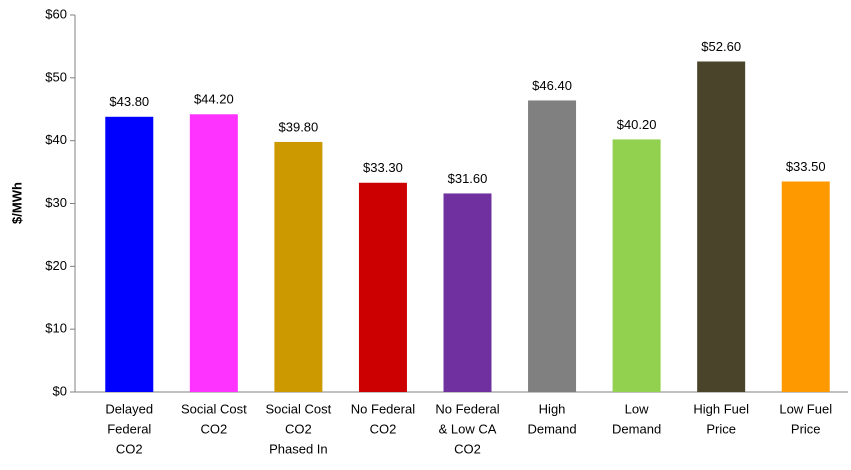 The height and width of the screenshot is (470, 851). I want to click on value-label: $33.30, so click(383, 167).